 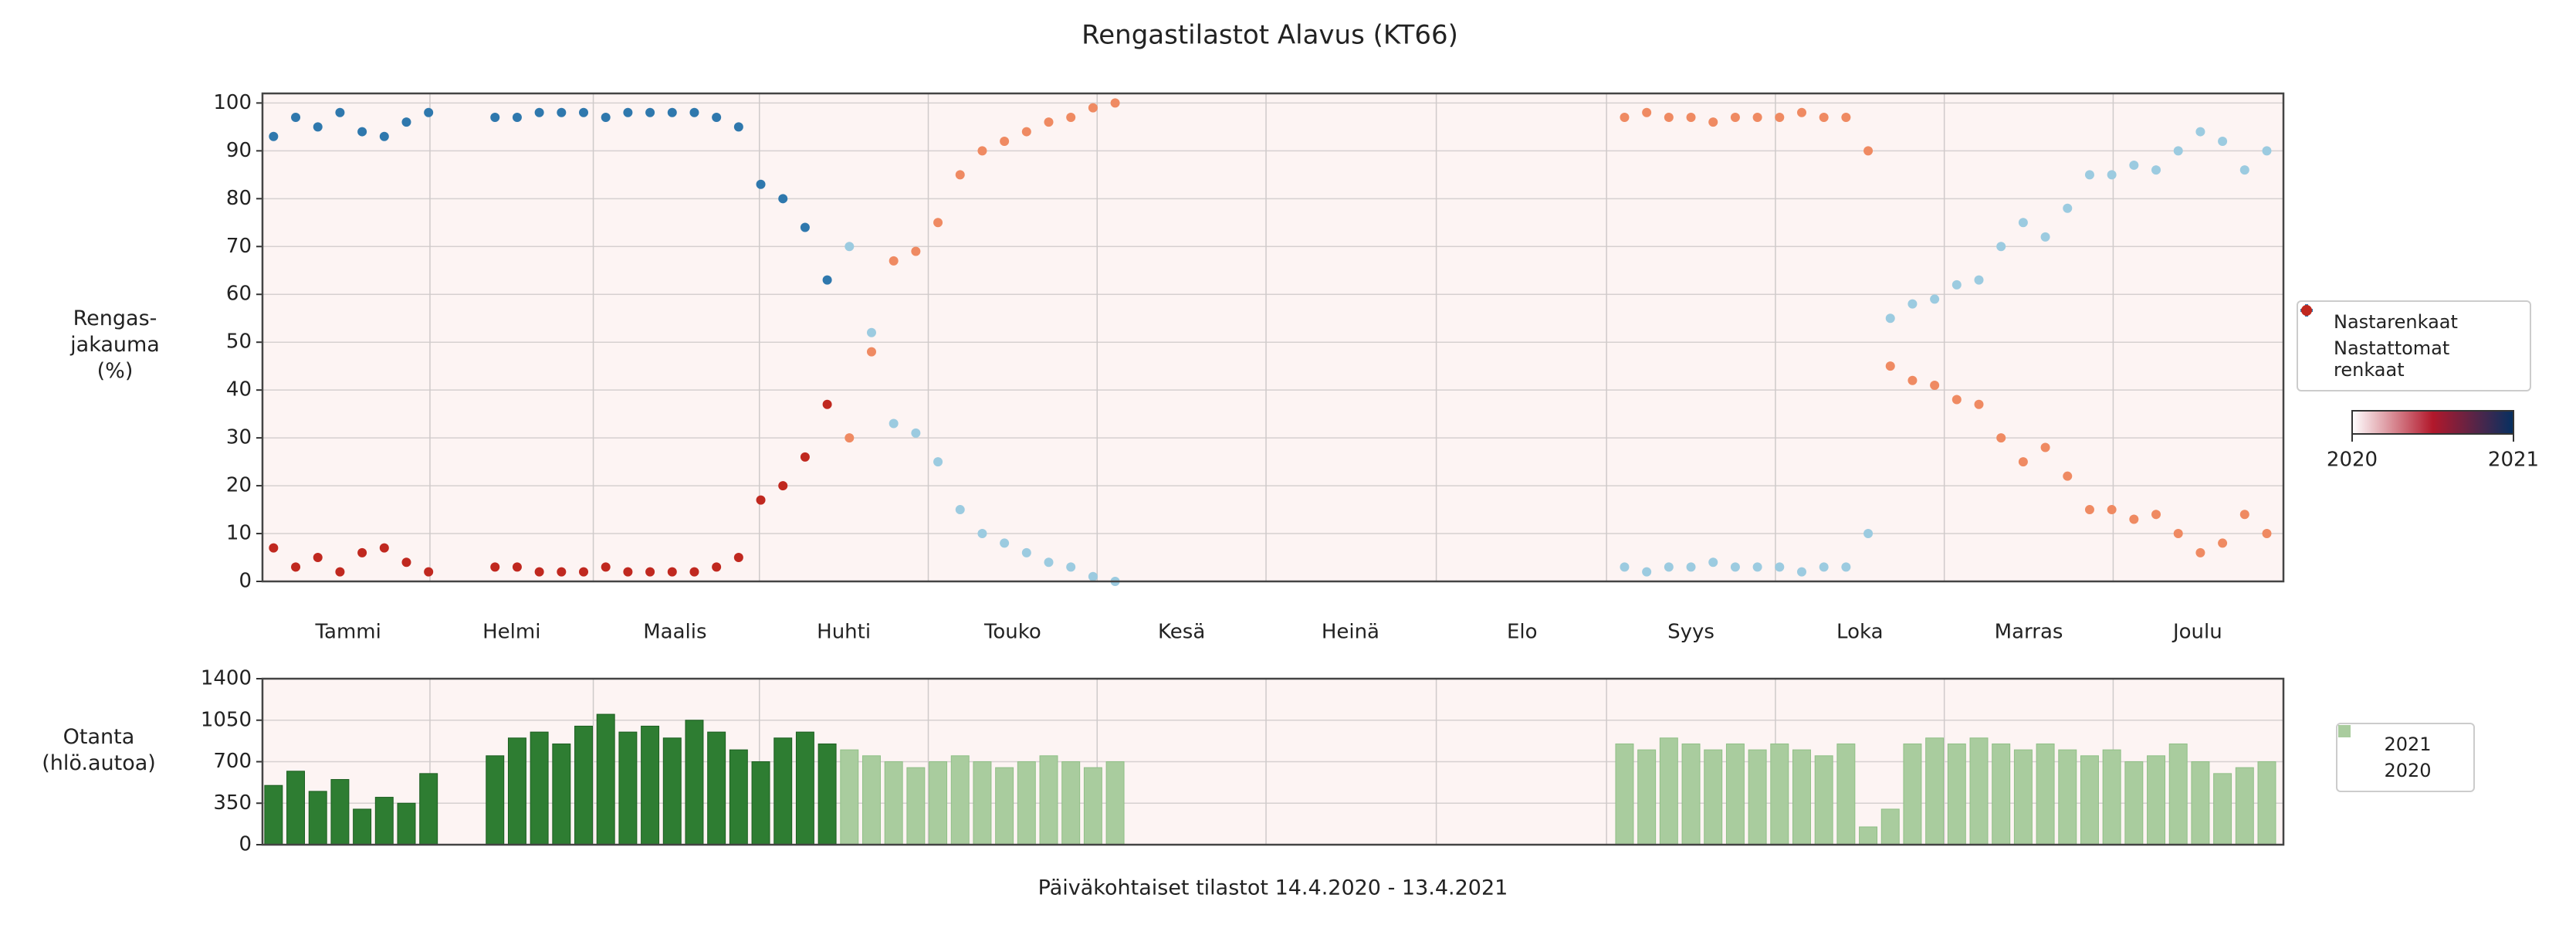 What do you see at coordinates (2433, 422) in the screenshot?
I see `colorbar` at bounding box center [2433, 422].